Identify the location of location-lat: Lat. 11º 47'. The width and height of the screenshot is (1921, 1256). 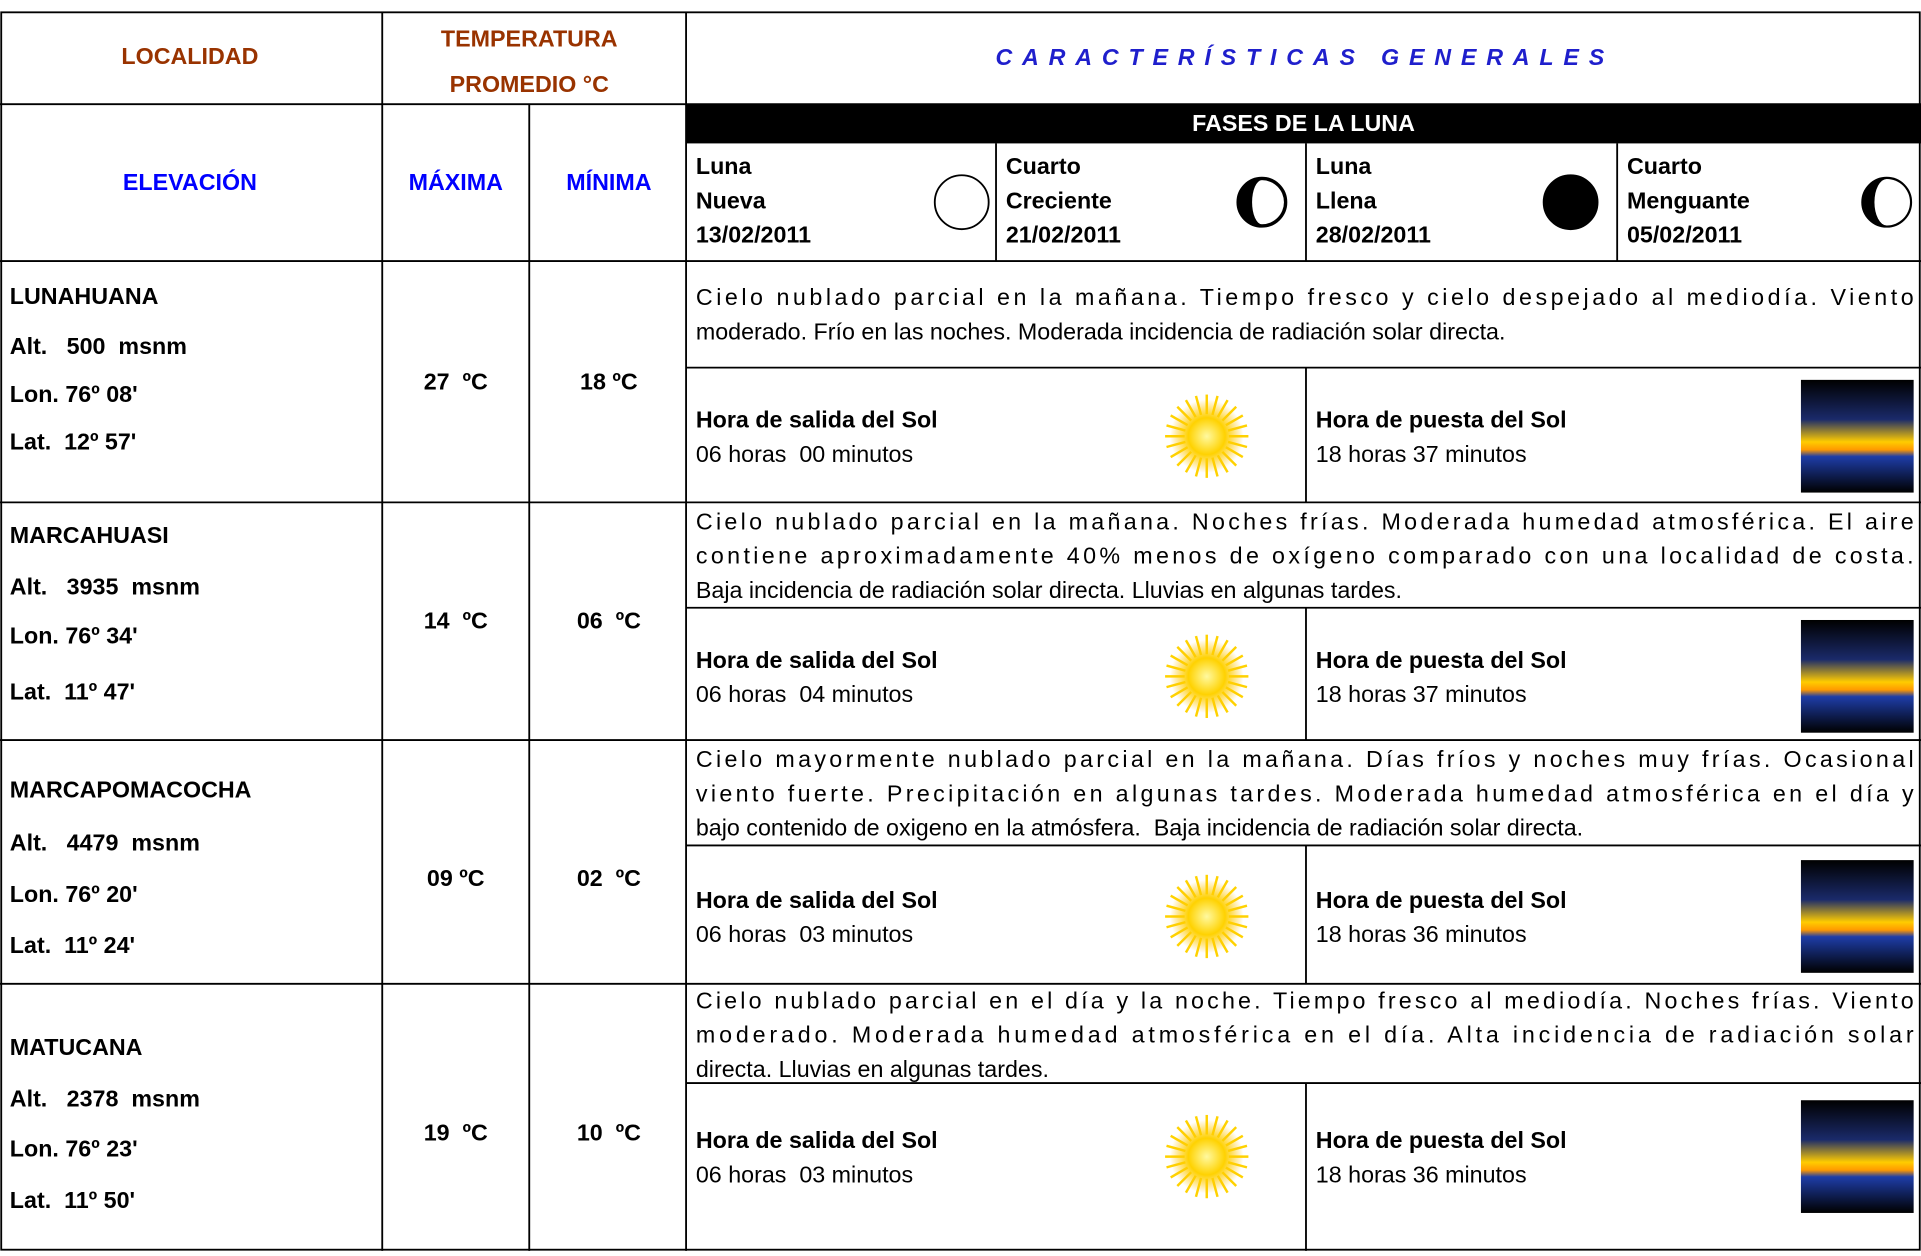
(72, 692).